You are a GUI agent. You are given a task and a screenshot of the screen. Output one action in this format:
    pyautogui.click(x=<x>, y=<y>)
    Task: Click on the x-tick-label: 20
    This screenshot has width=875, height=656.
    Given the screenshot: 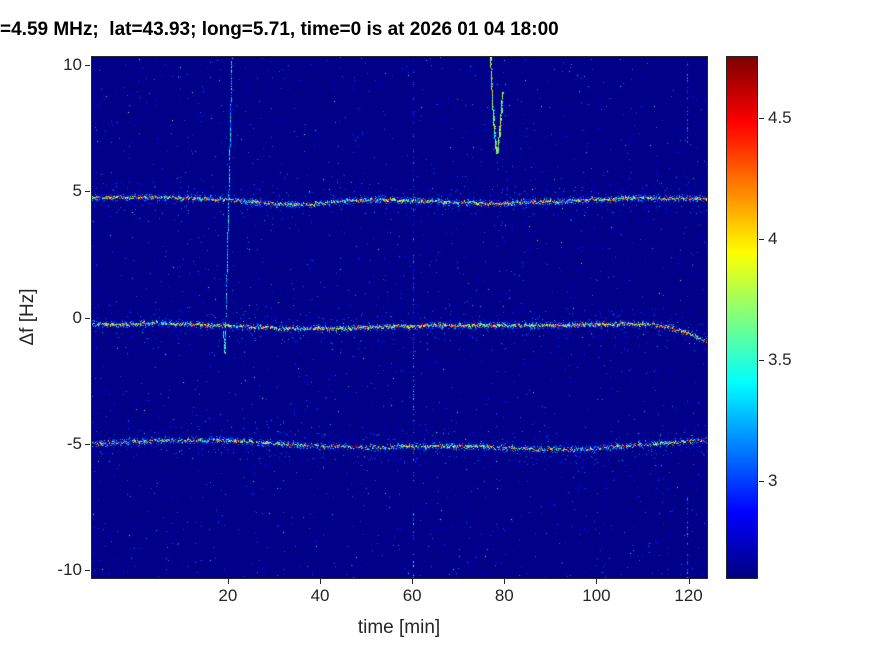 What is the action you would take?
    pyautogui.click(x=228, y=595)
    